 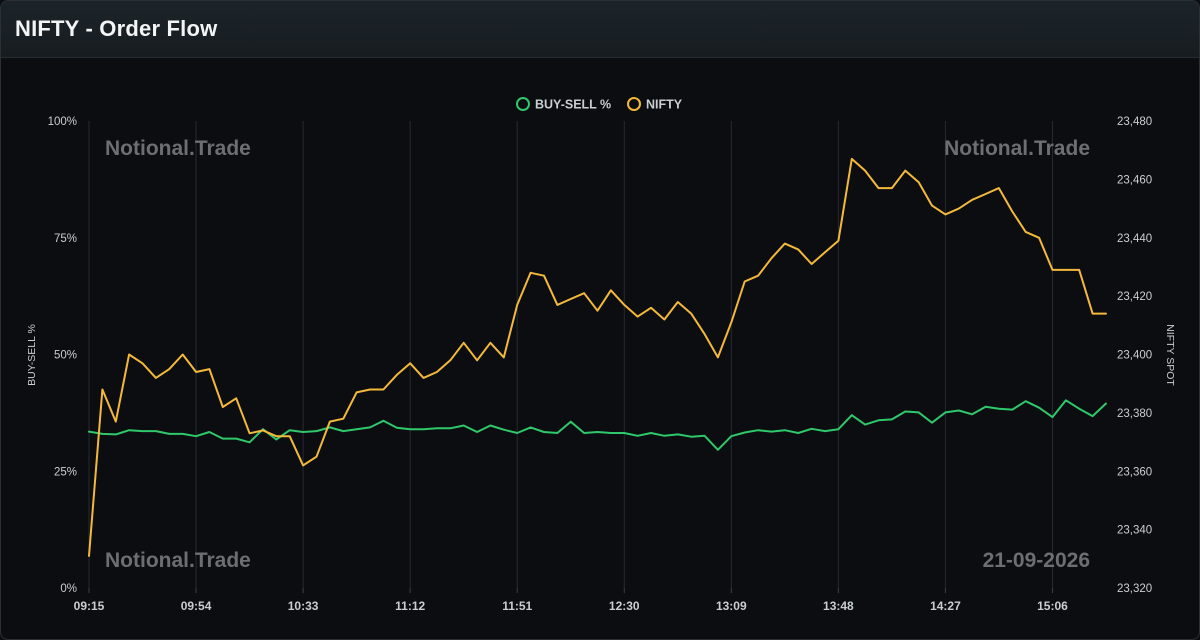 What do you see at coordinates (1052, 606) in the screenshot?
I see `x-tick-label: 15:06` at bounding box center [1052, 606].